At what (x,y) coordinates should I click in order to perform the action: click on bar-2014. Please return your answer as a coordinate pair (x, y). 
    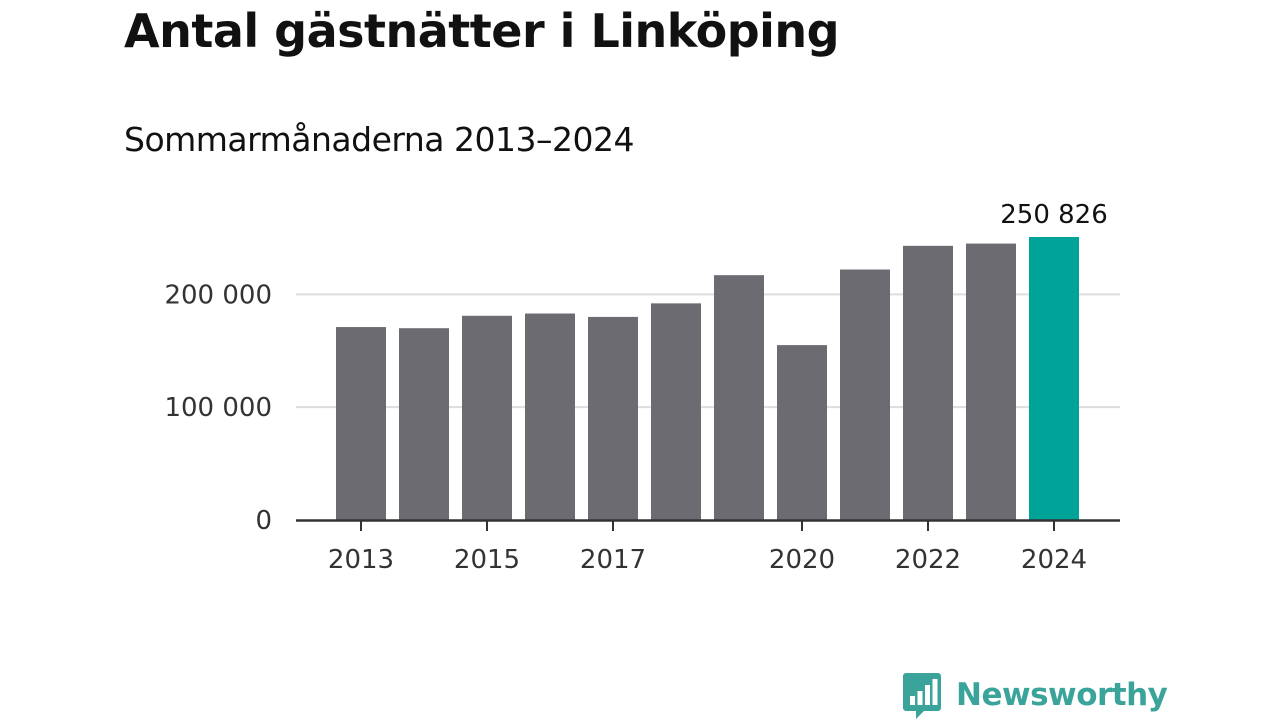
    Looking at the image, I should click on (424, 424).